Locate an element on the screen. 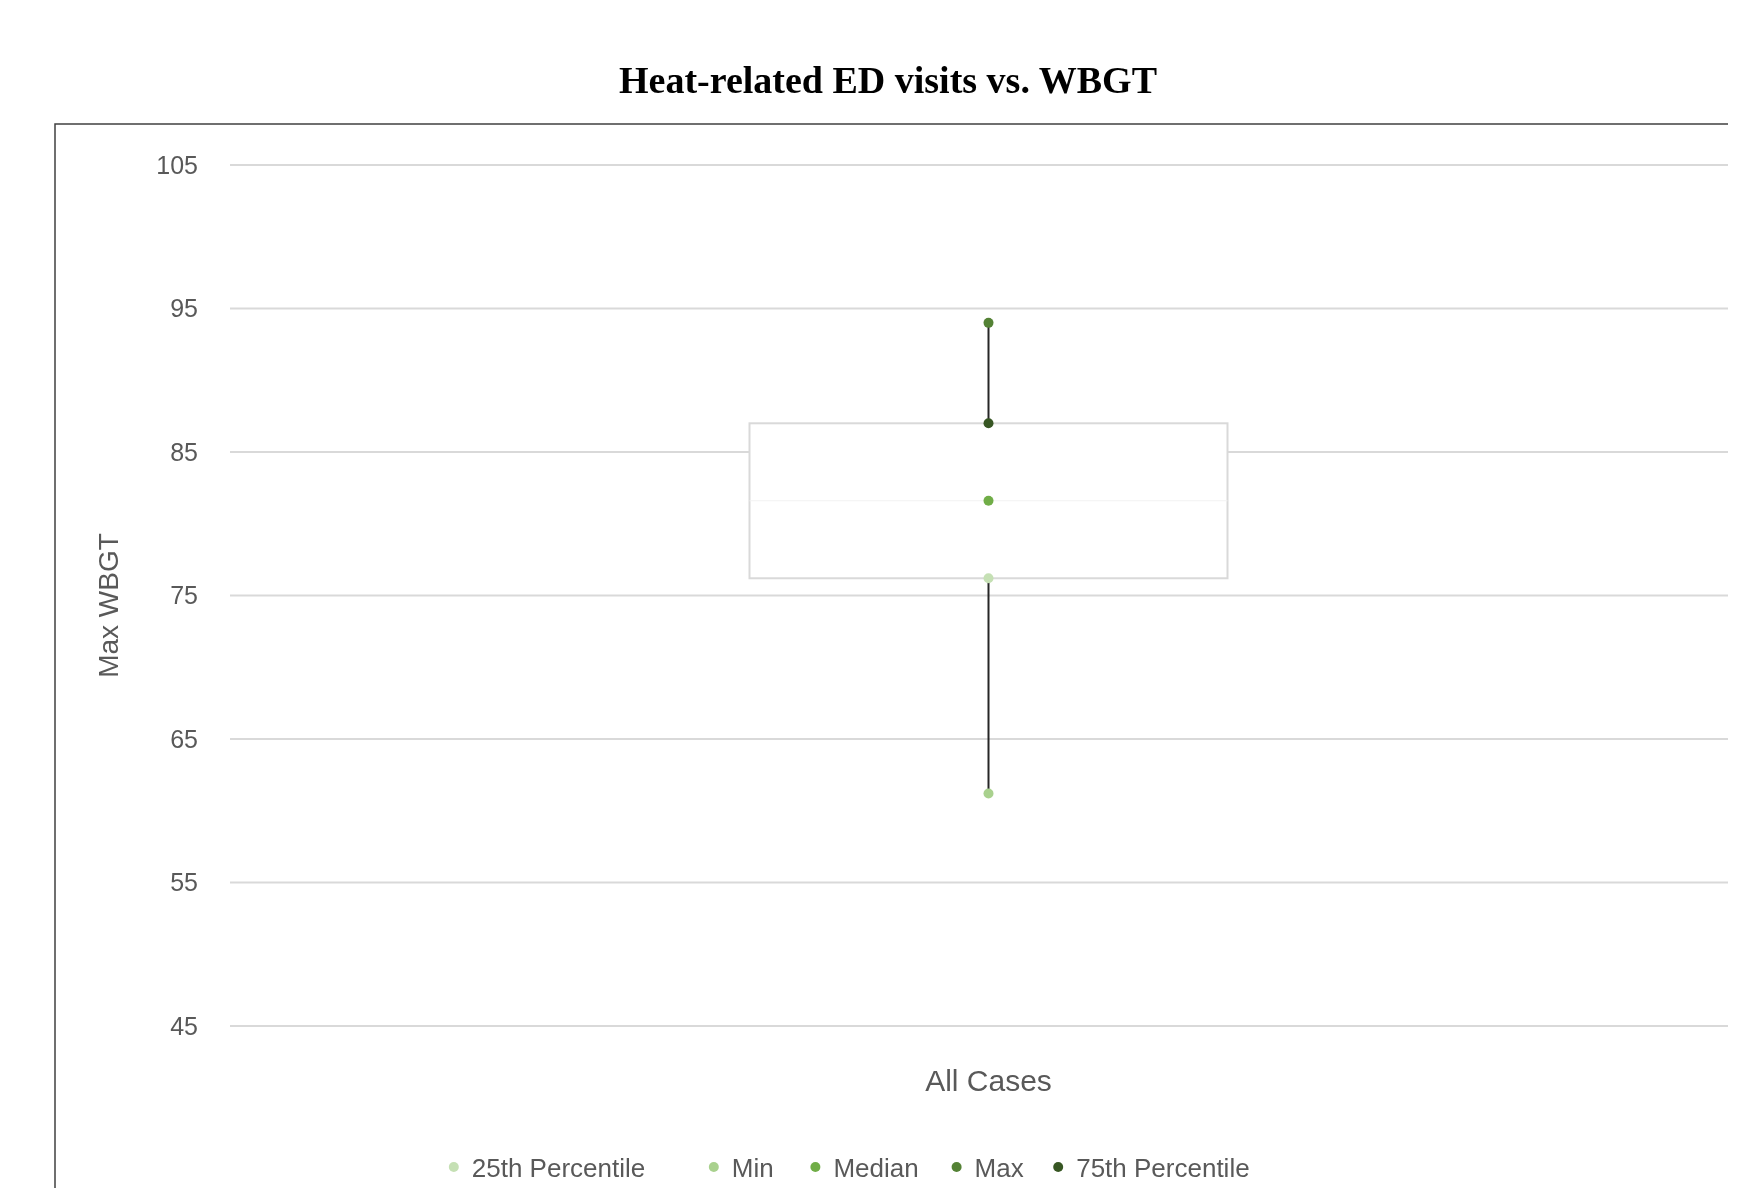 This screenshot has width=1739, height=1196. x-tick-label: All Cases is located at coordinates (988, 1080).